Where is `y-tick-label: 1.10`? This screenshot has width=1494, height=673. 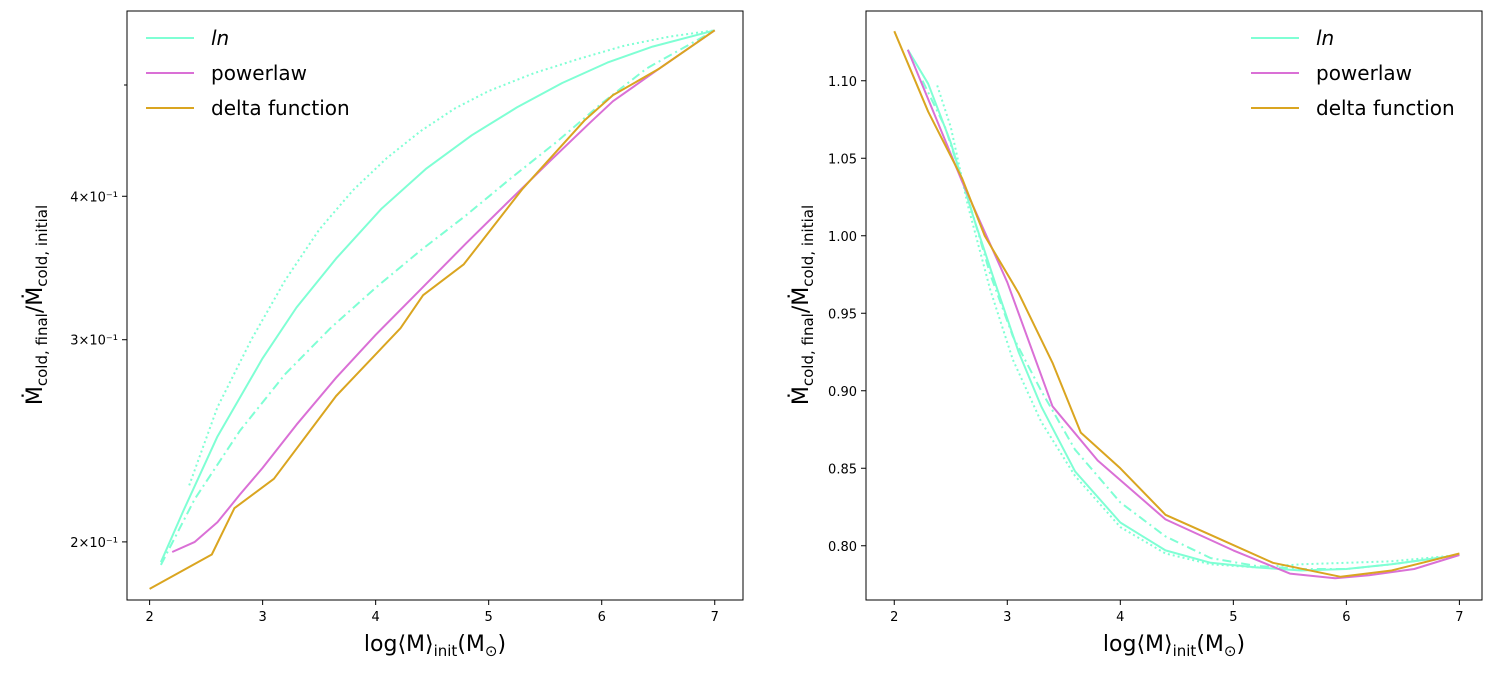
y-tick-label: 1.10 is located at coordinates (842, 82).